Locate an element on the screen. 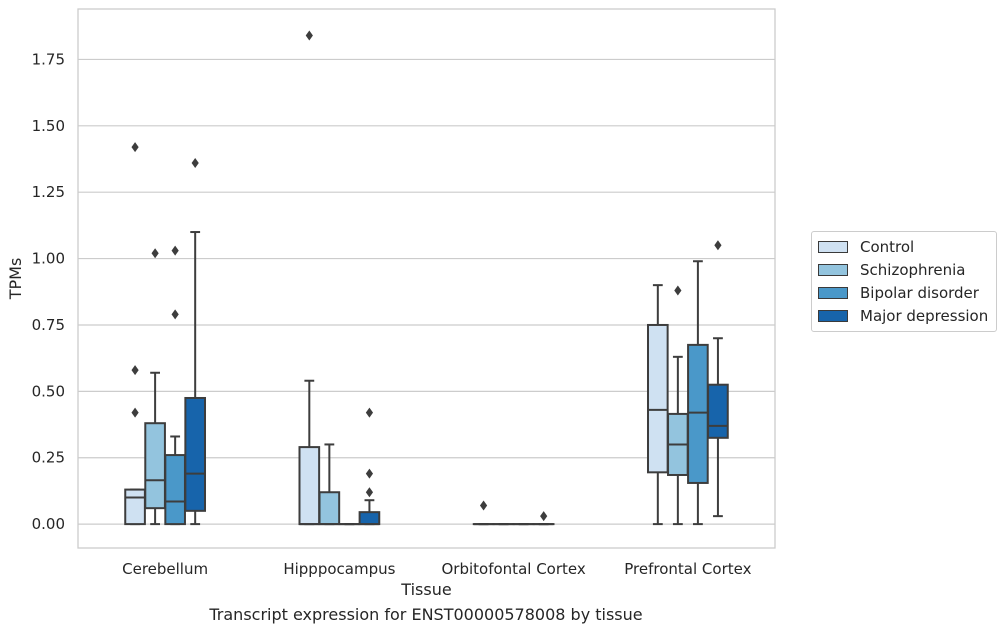 The height and width of the screenshot is (634, 1007). x-tick-label: Orbitofontal Cortex is located at coordinates (514, 569).